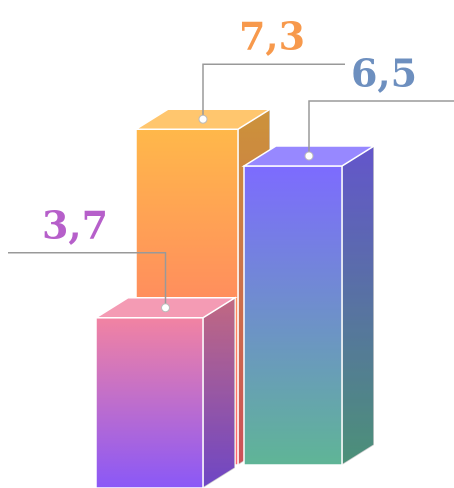 The image size is (454, 488). What do you see at coordinates (75, 224) in the screenshot?
I see `value-label: 3,7` at bounding box center [75, 224].